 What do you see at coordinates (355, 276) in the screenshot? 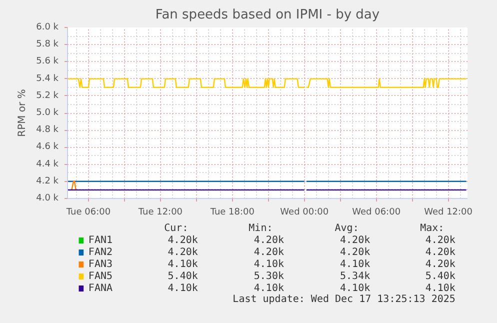
I see `text: 5.34k` at bounding box center [355, 276].